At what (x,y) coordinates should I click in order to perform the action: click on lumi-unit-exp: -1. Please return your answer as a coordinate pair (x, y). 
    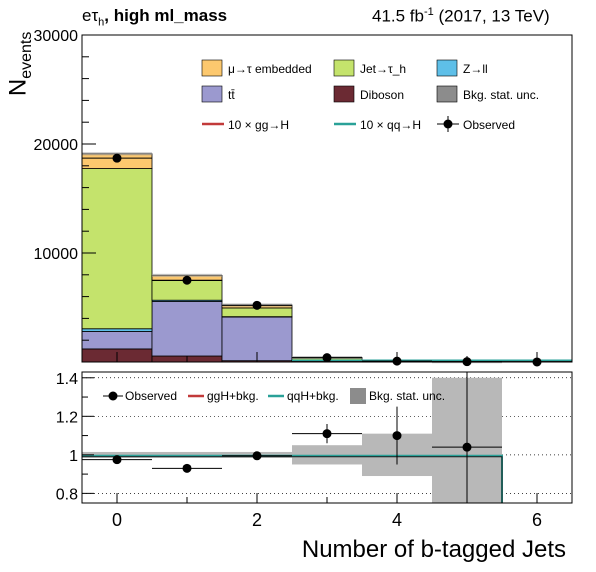
    Looking at the image, I should click on (429, 12).